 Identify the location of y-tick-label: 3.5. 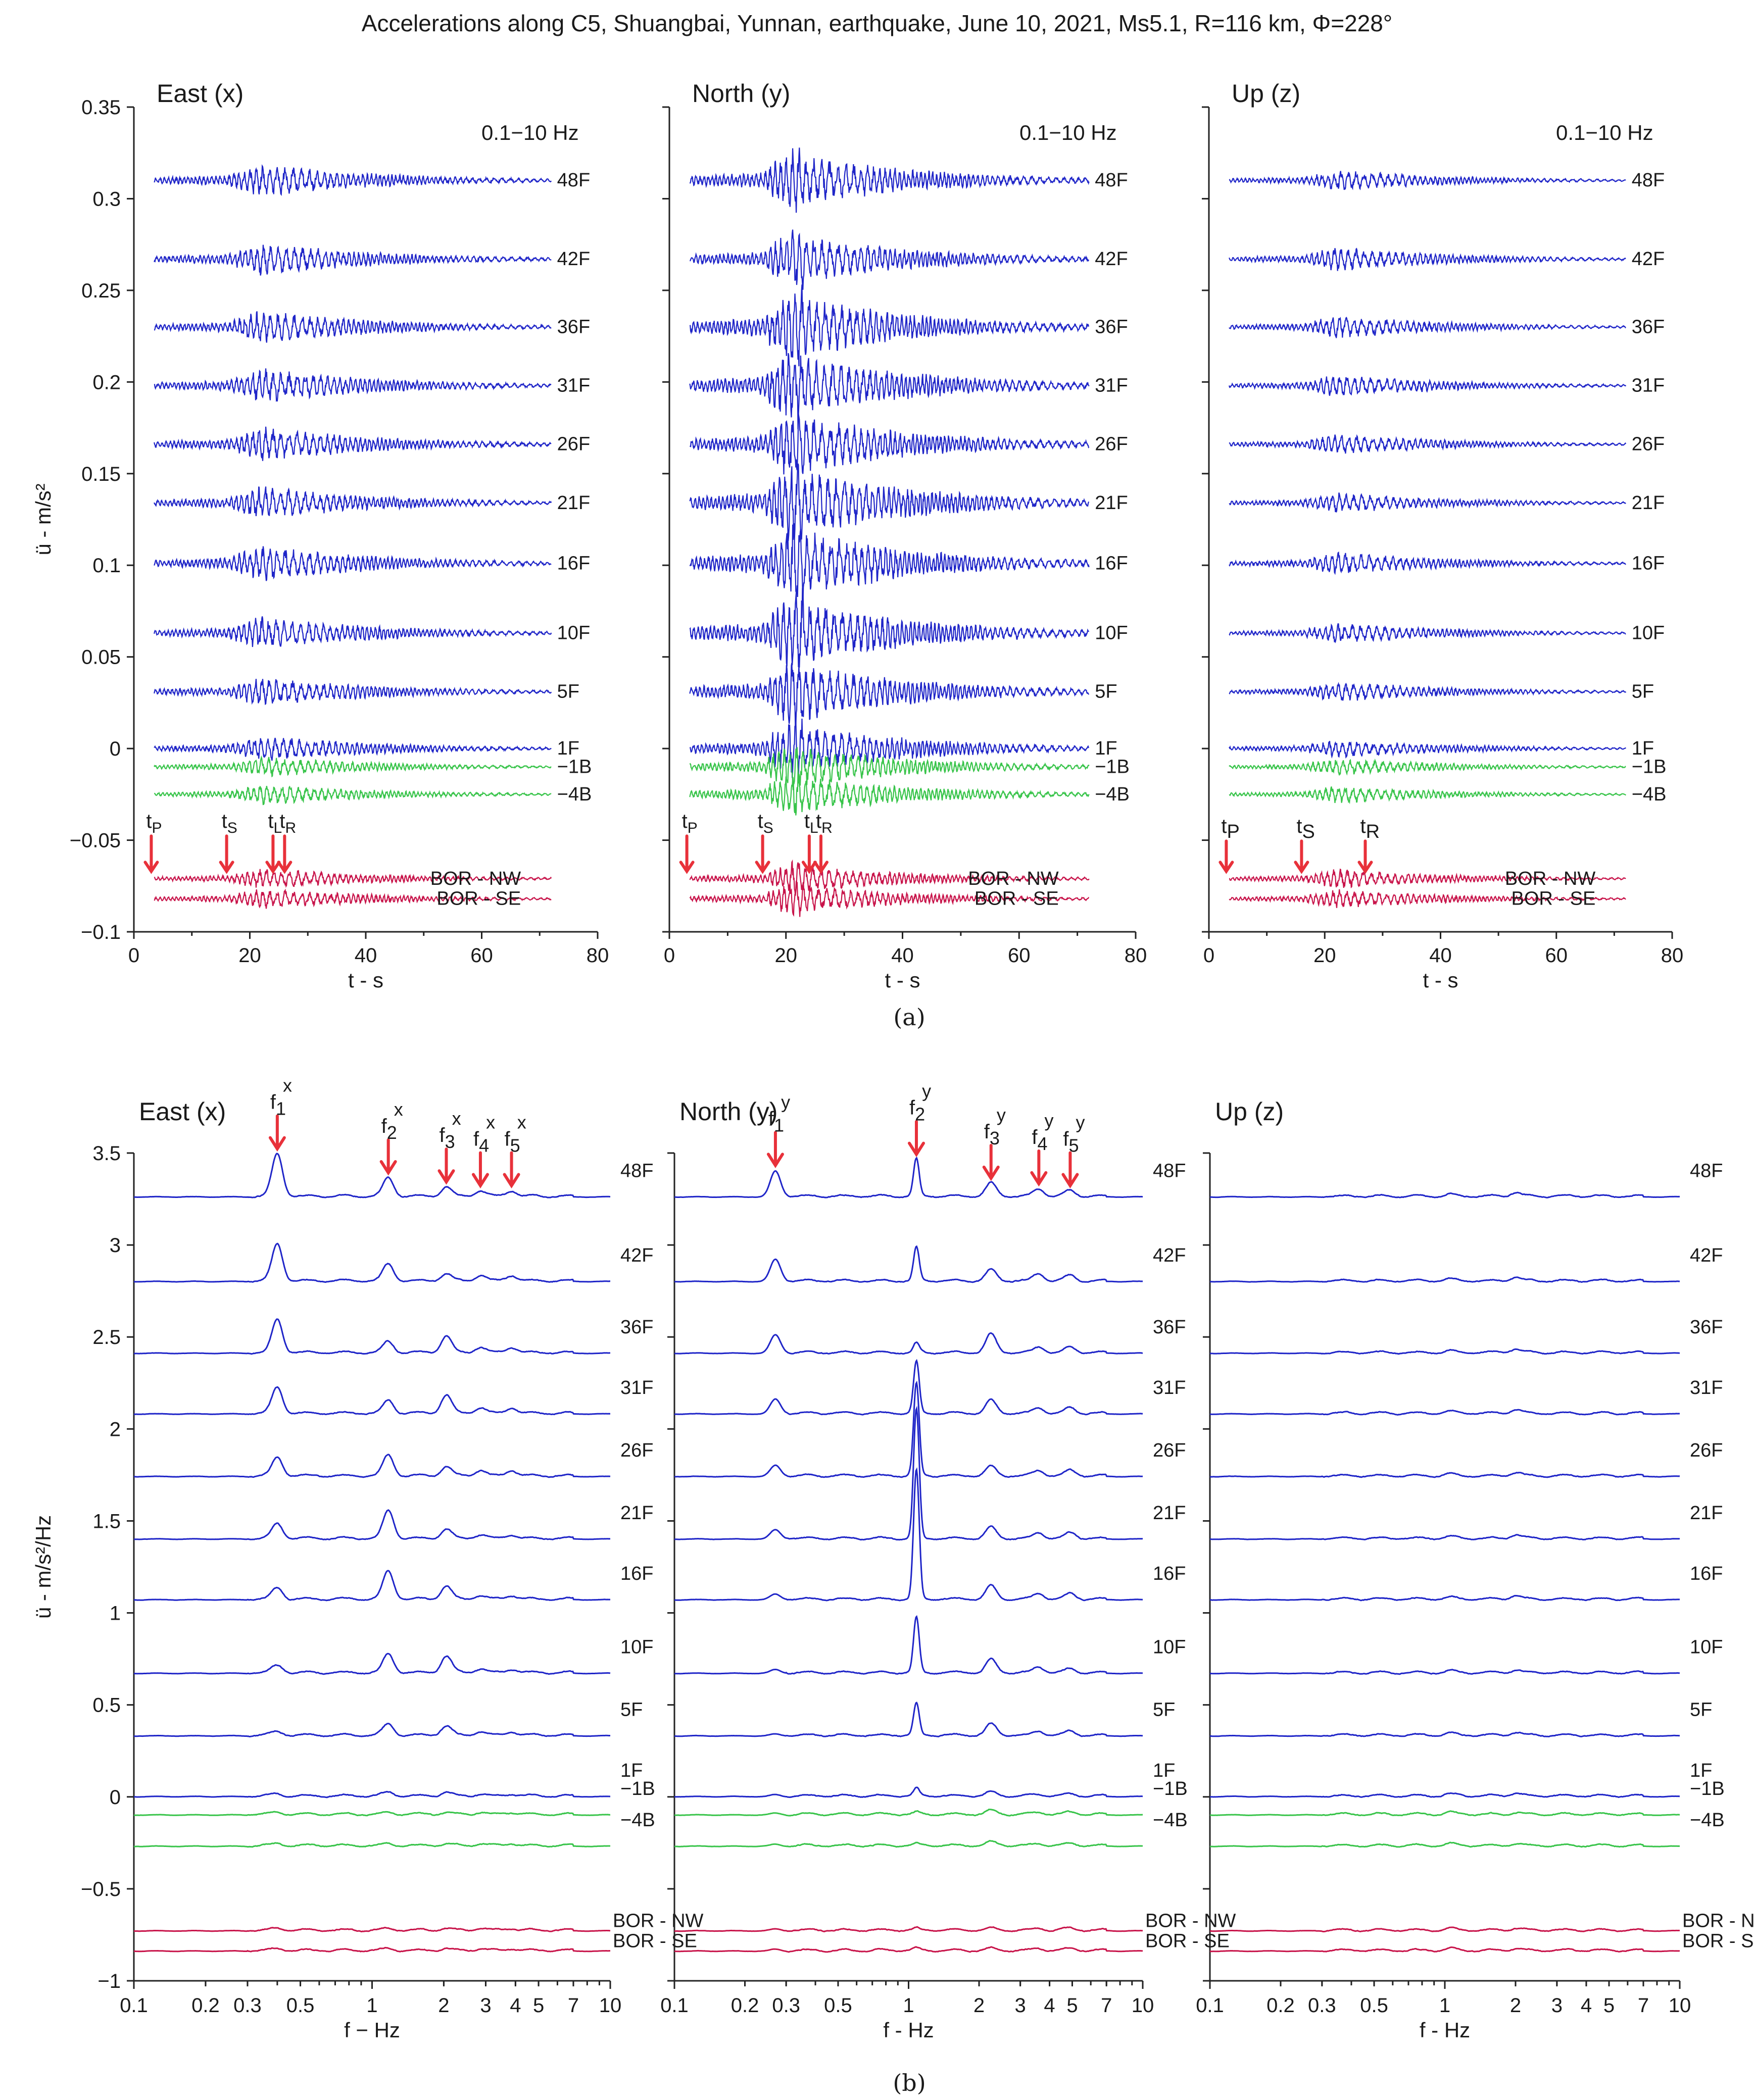
(106, 1153).